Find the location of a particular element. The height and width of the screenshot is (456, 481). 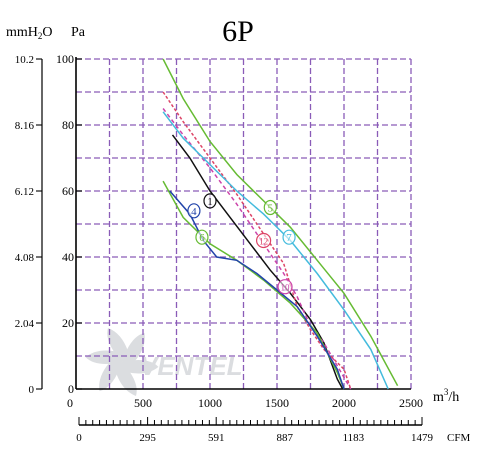

unit-labels: mmH2O Pa is located at coordinates (46, 33).